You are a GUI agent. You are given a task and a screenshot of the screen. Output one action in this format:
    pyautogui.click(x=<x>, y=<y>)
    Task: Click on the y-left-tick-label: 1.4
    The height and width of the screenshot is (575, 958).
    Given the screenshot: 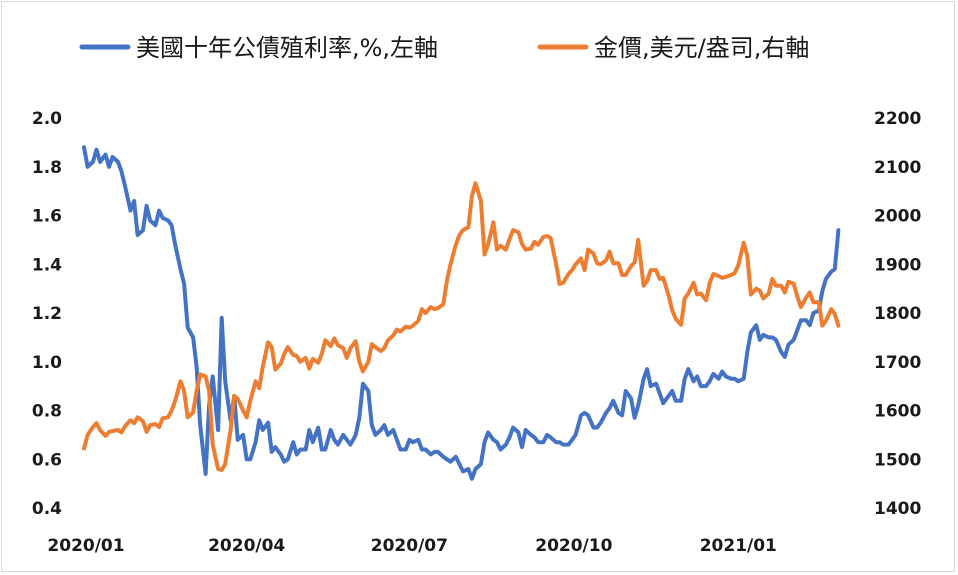 What is the action you would take?
    pyautogui.click(x=47, y=265)
    